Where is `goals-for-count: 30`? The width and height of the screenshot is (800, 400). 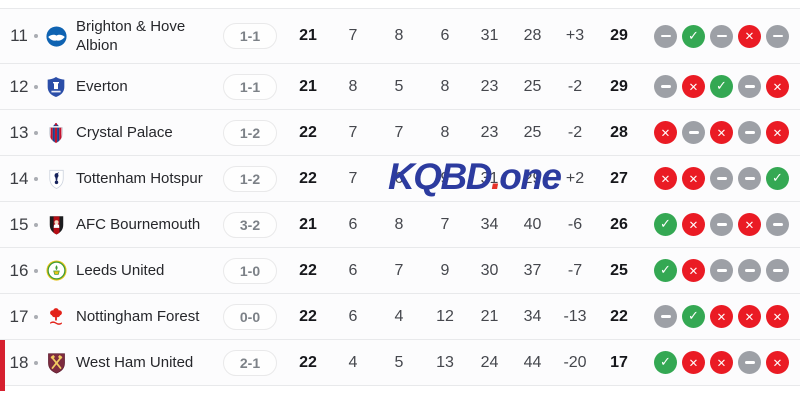
goals-for-count: 30 is located at coordinates (489, 270).